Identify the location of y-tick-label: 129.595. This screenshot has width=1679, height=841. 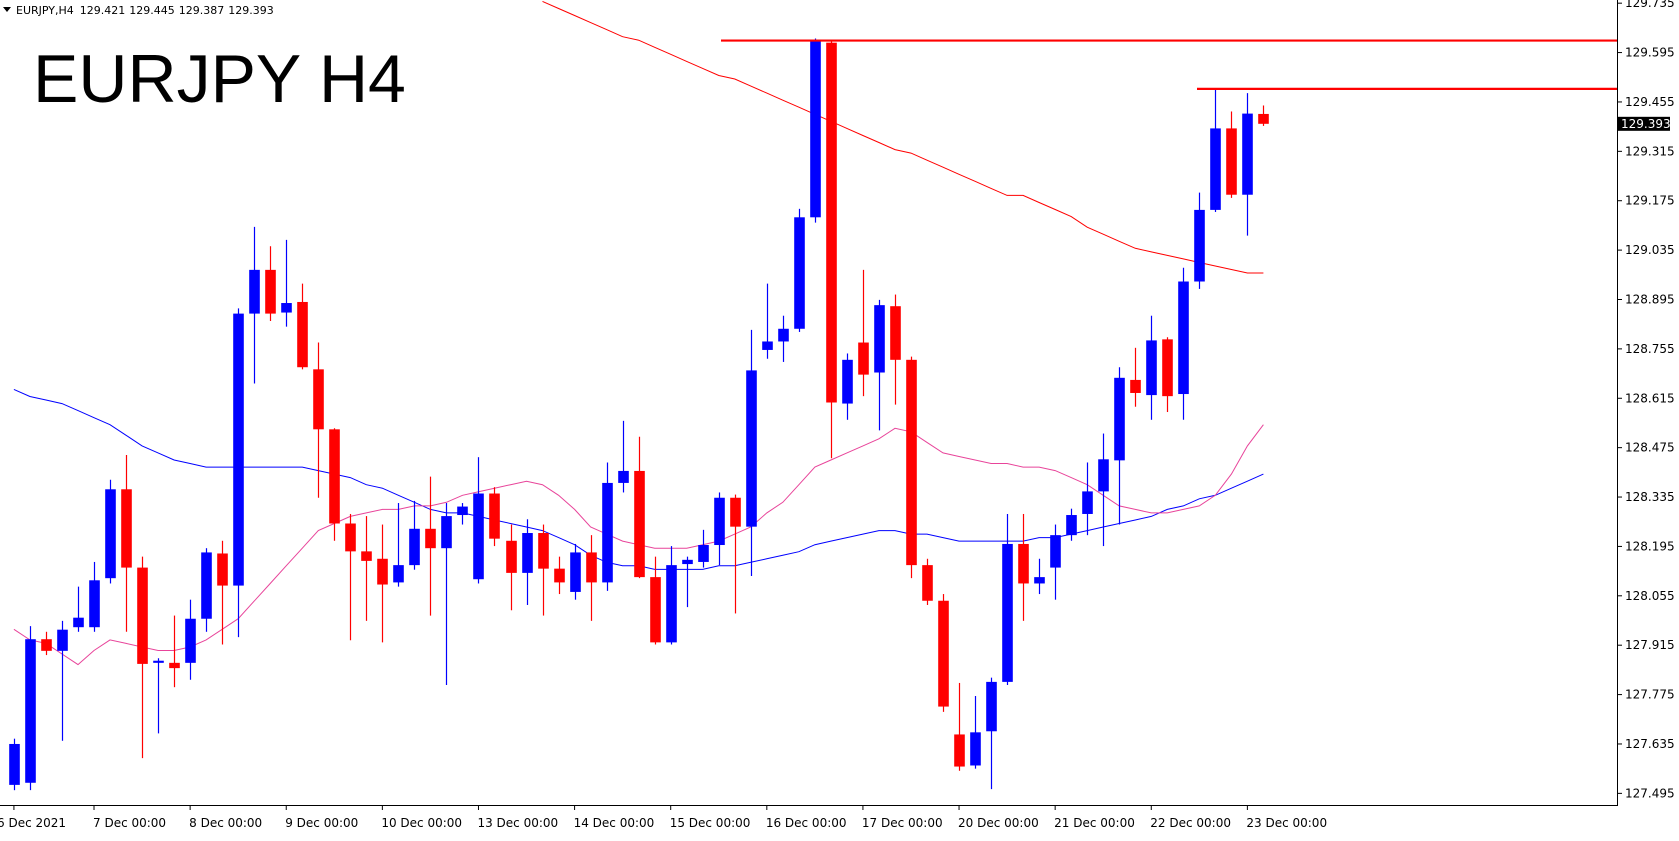
(1650, 53).